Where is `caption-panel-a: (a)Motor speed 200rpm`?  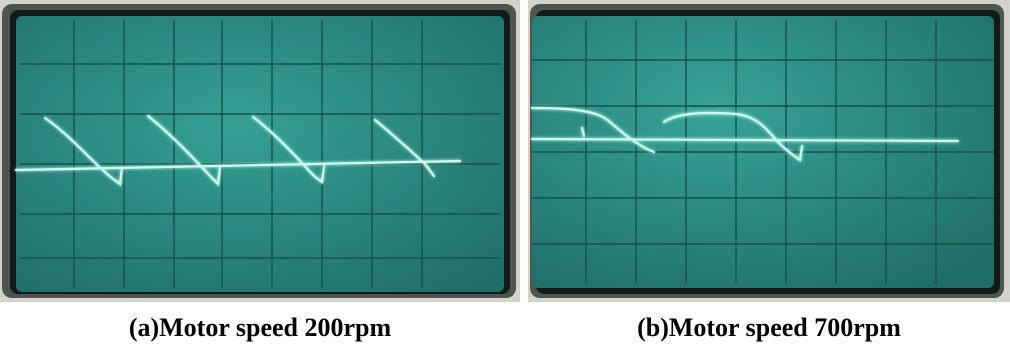
caption-panel-a: (a)Motor speed 200rpm is located at coordinates (260, 327).